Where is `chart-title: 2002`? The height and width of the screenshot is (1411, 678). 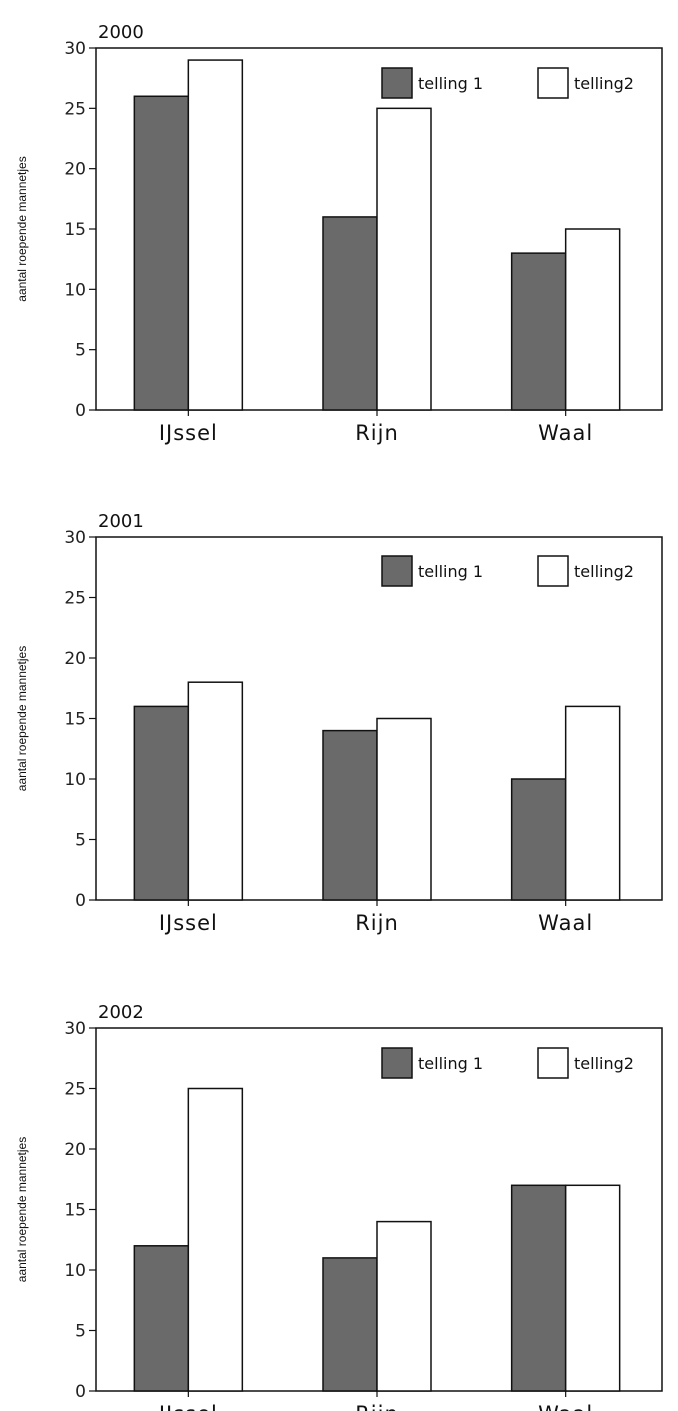
chart-title: 2002 is located at coordinates (121, 1012).